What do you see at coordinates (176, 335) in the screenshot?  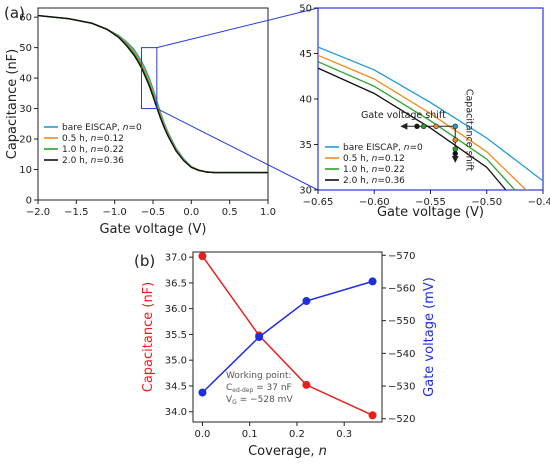 I see `y-tick-label: 35.5` at bounding box center [176, 335].